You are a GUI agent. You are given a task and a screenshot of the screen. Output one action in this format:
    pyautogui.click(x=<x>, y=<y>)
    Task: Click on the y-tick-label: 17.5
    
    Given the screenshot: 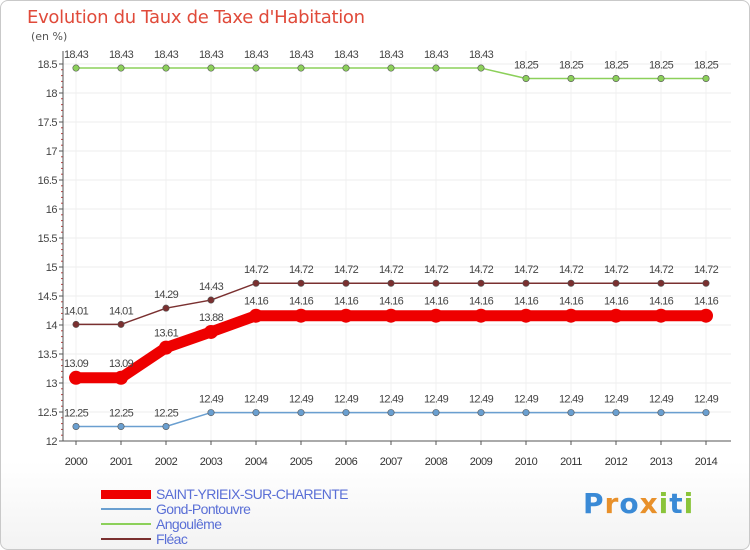 What is the action you would take?
    pyautogui.click(x=48, y=123)
    